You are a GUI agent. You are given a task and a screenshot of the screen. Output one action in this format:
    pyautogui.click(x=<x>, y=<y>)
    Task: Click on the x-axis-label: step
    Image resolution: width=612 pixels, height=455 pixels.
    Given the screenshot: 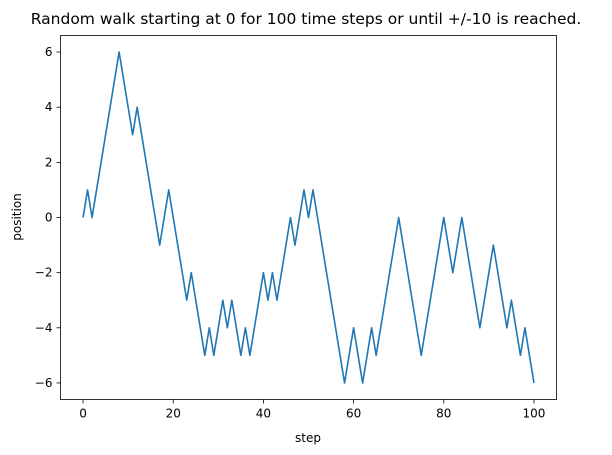 What is the action you would take?
    pyautogui.click(x=308, y=438)
    